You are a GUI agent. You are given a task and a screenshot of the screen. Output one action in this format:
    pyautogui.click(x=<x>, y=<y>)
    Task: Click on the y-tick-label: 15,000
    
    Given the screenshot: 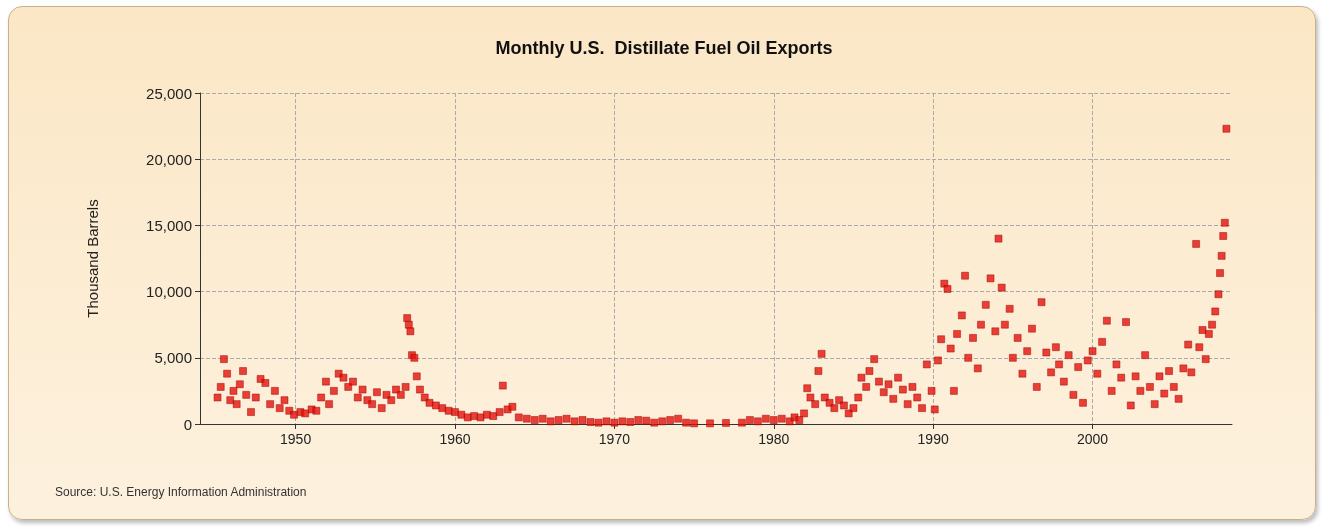 What is the action you would take?
    pyautogui.click(x=169, y=225)
    